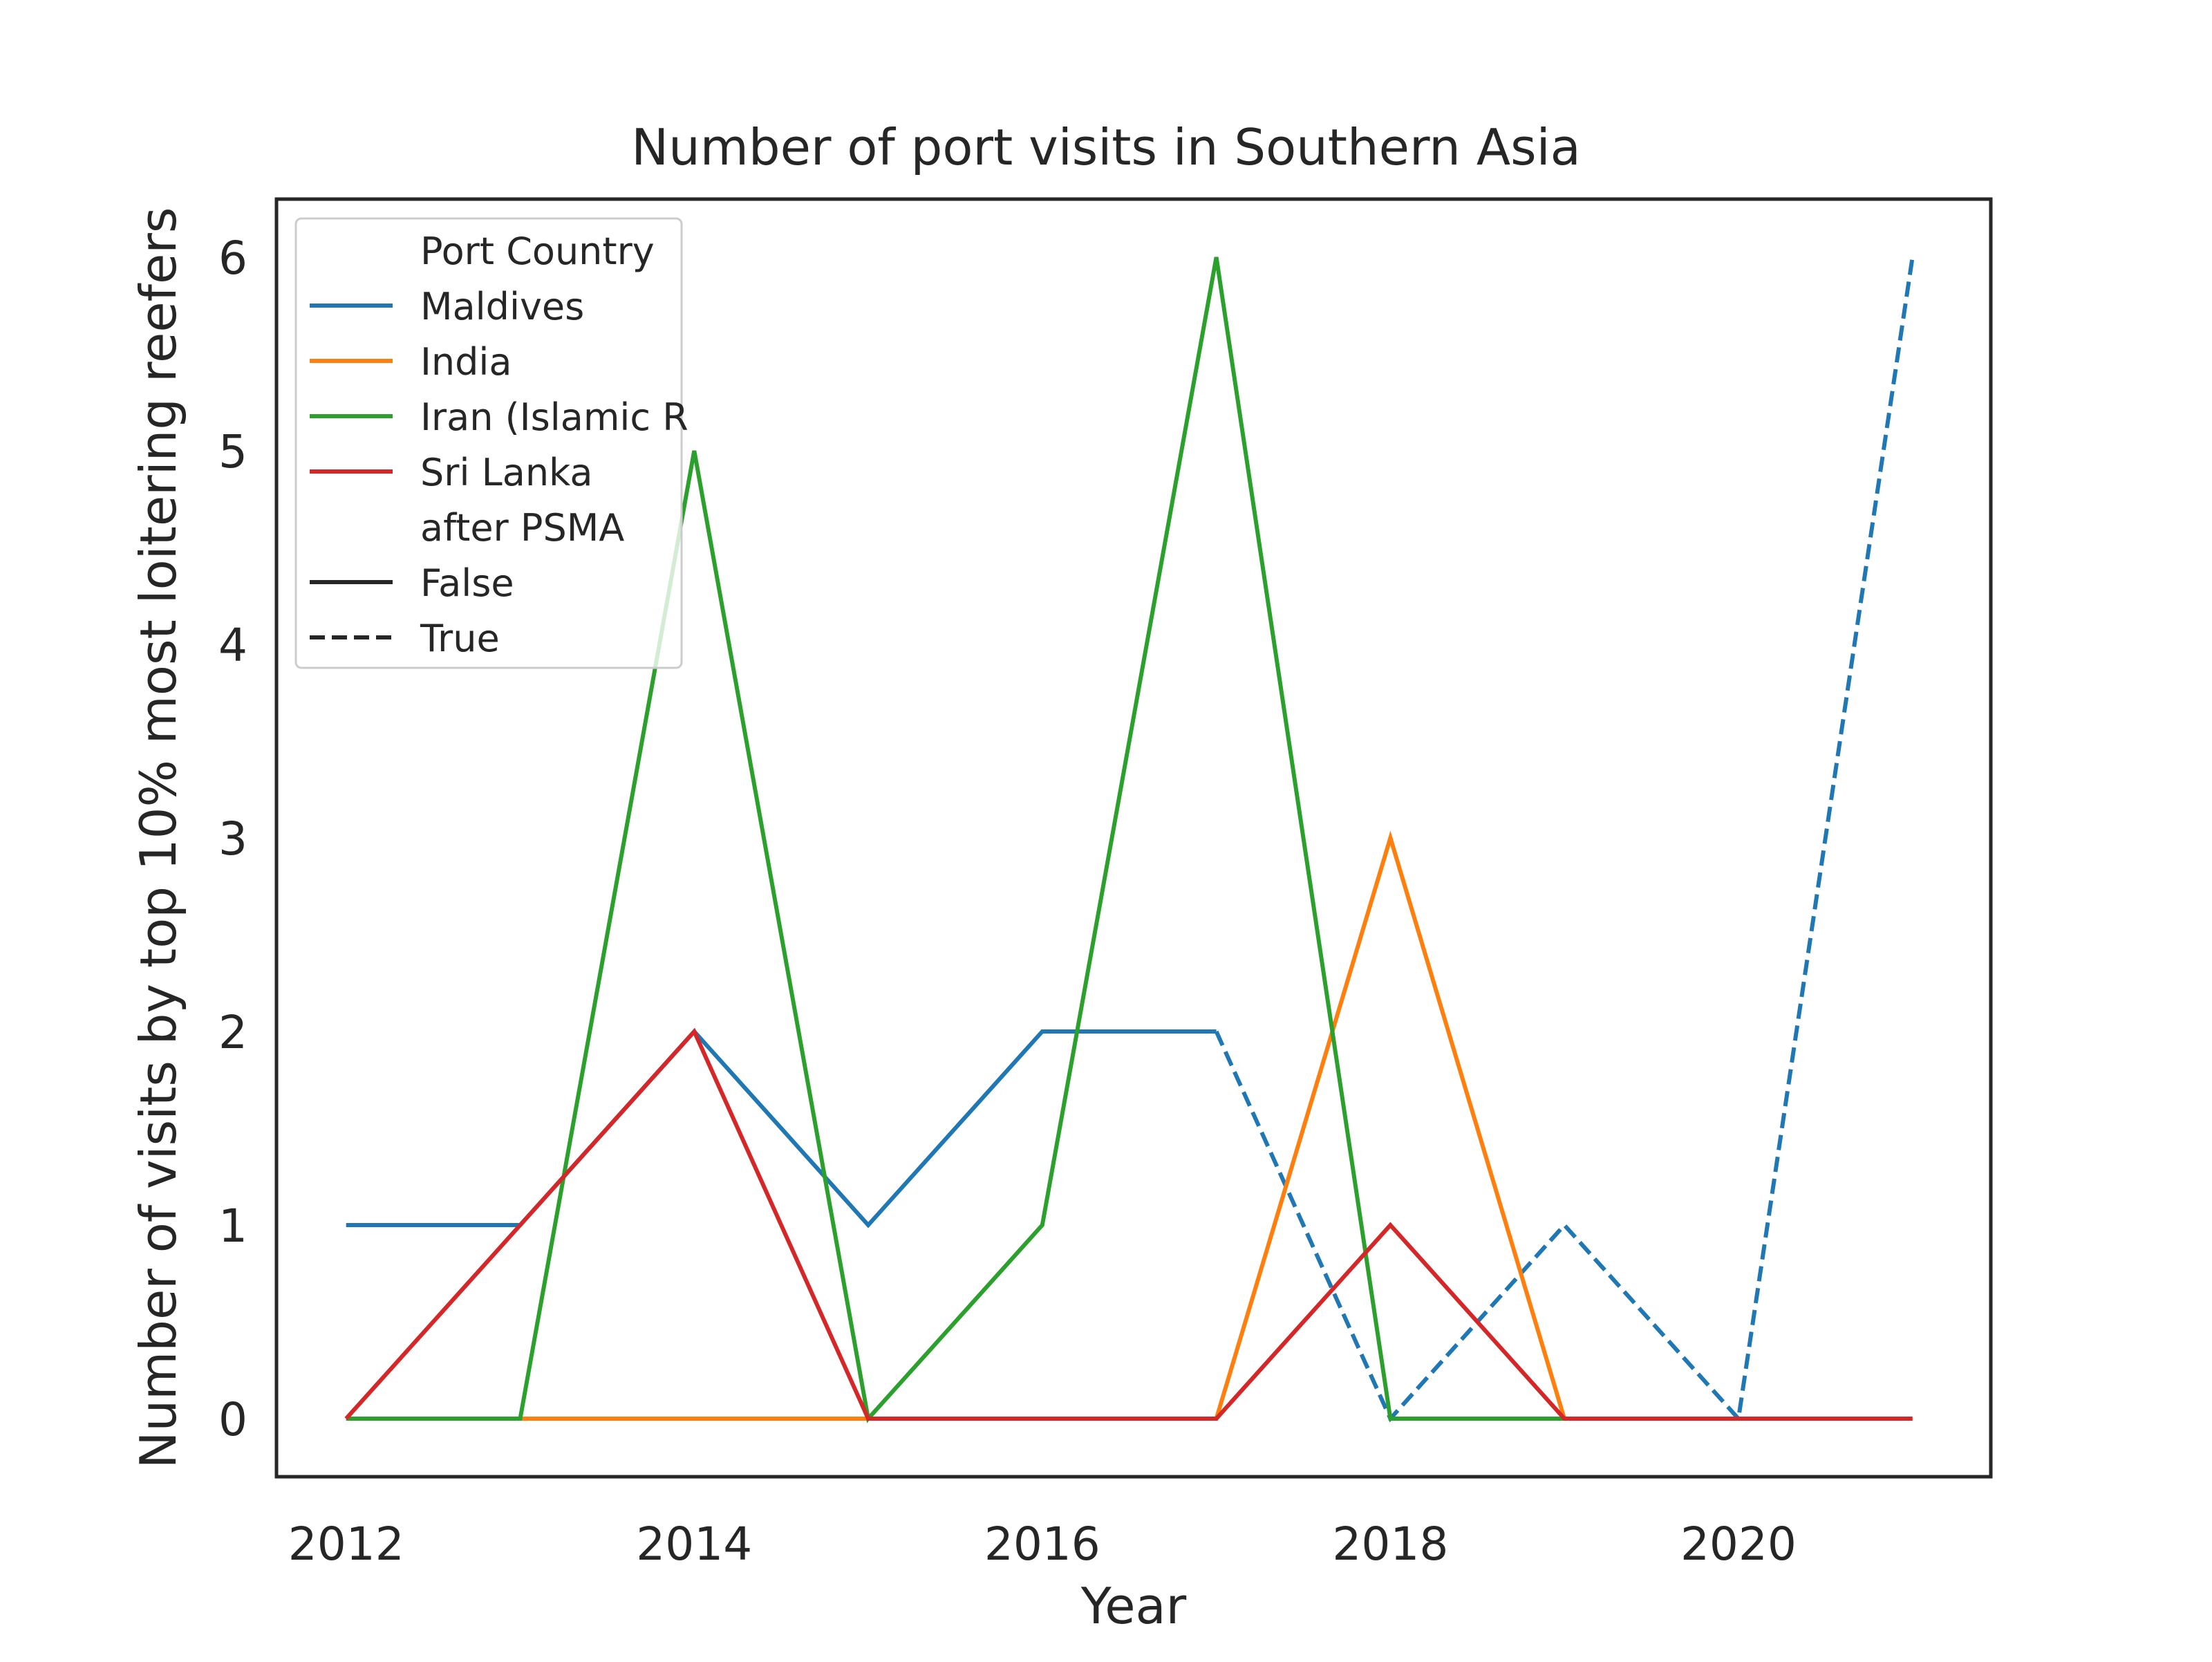  I want to click on legend-entry-maldives-label: Maldives, so click(502, 307).